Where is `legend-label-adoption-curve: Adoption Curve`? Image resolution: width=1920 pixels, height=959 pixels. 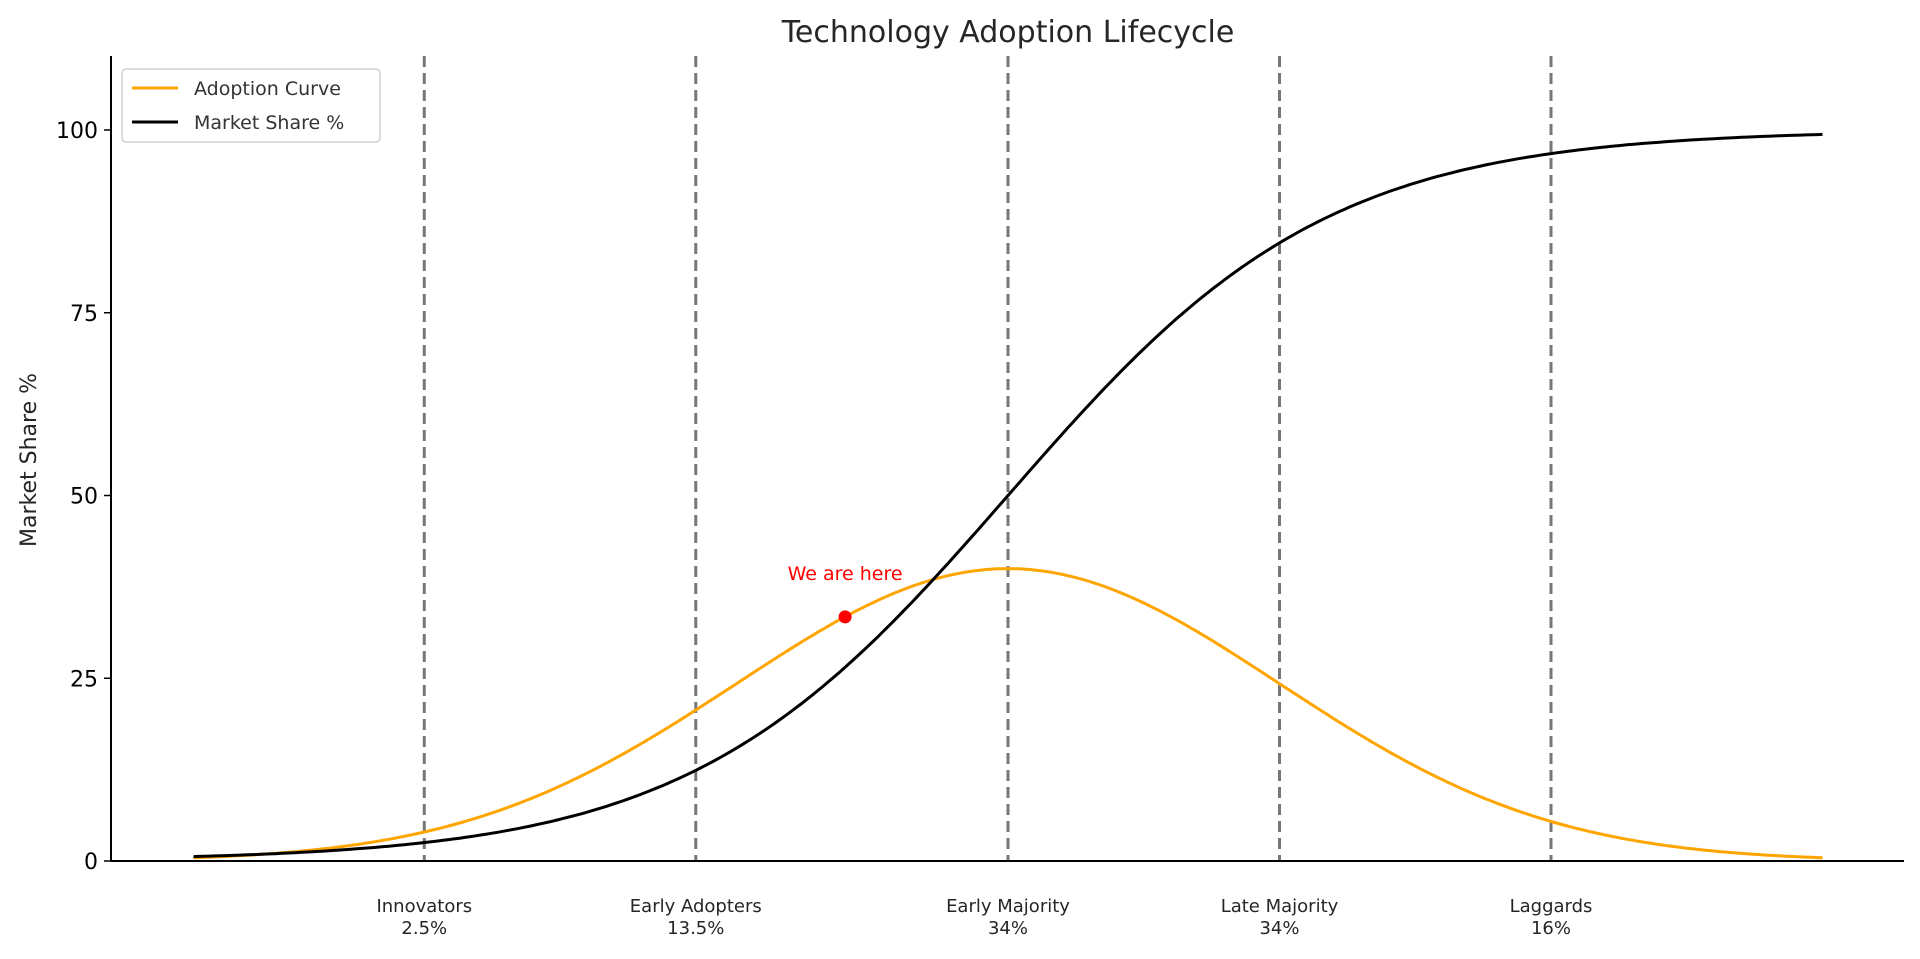
legend-label-adoption-curve: Adoption Curve is located at coordinates (267, 89).